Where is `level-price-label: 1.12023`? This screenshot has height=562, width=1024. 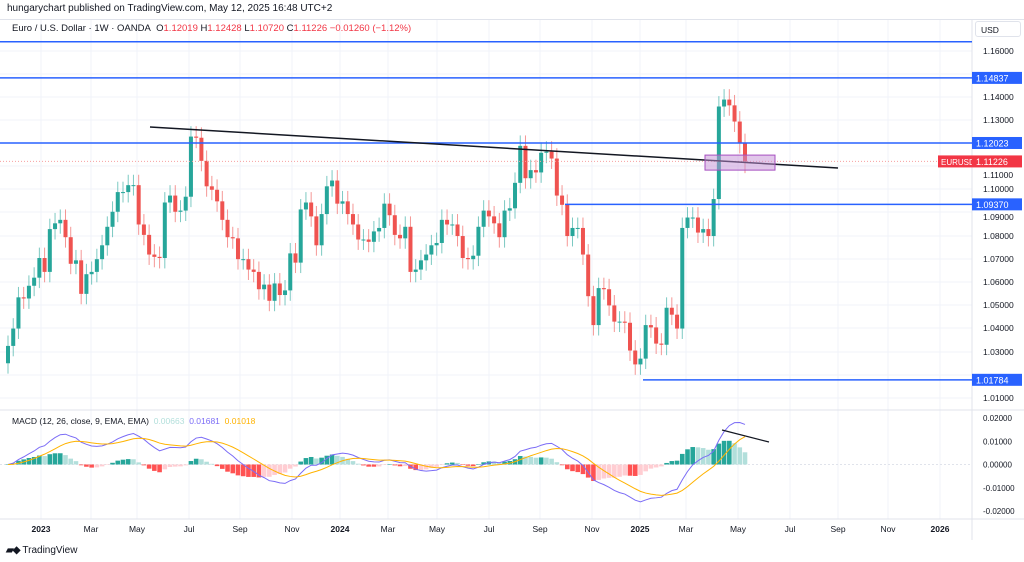 level-price-label: 1.12023 is located at coordinates (992, 143).